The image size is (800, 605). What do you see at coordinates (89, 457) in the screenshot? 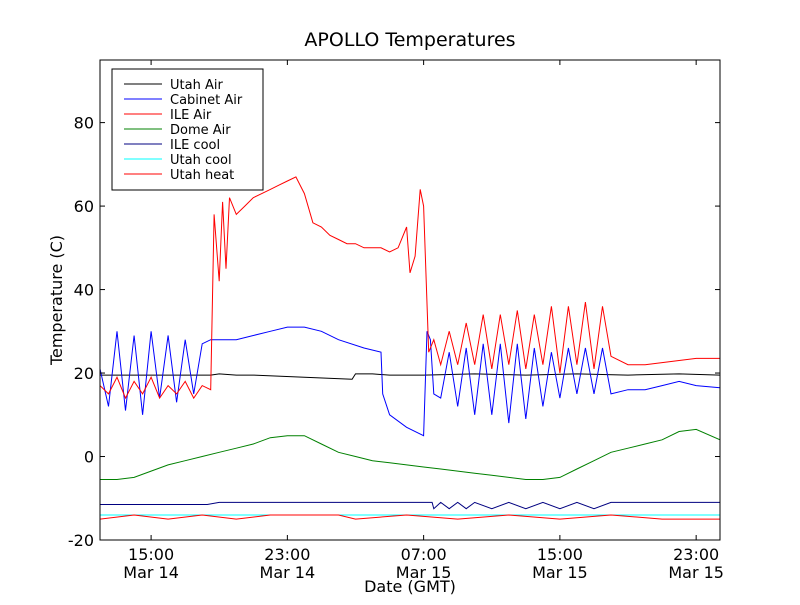
I see `y-tick-label: 0` at bounding box center [89, 457].